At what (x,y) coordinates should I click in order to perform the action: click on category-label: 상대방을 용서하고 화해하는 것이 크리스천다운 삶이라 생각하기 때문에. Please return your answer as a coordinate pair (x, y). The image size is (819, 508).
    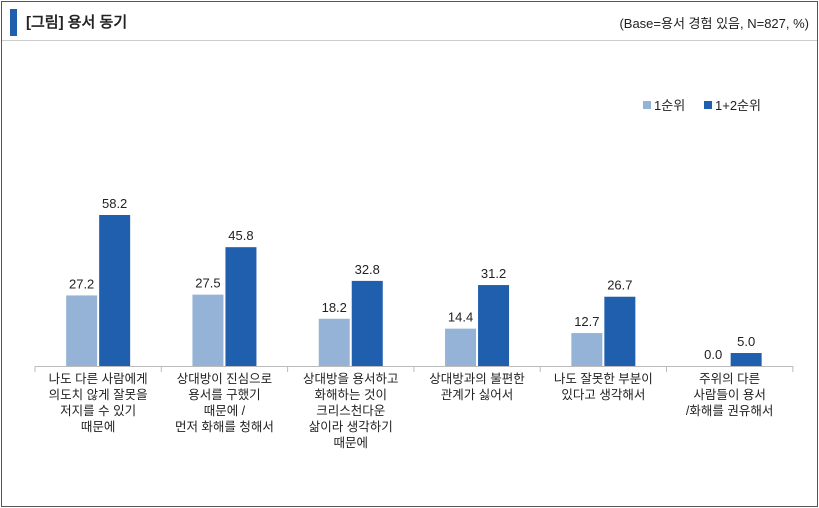
    Looking at the image, I should click on (351, 411).